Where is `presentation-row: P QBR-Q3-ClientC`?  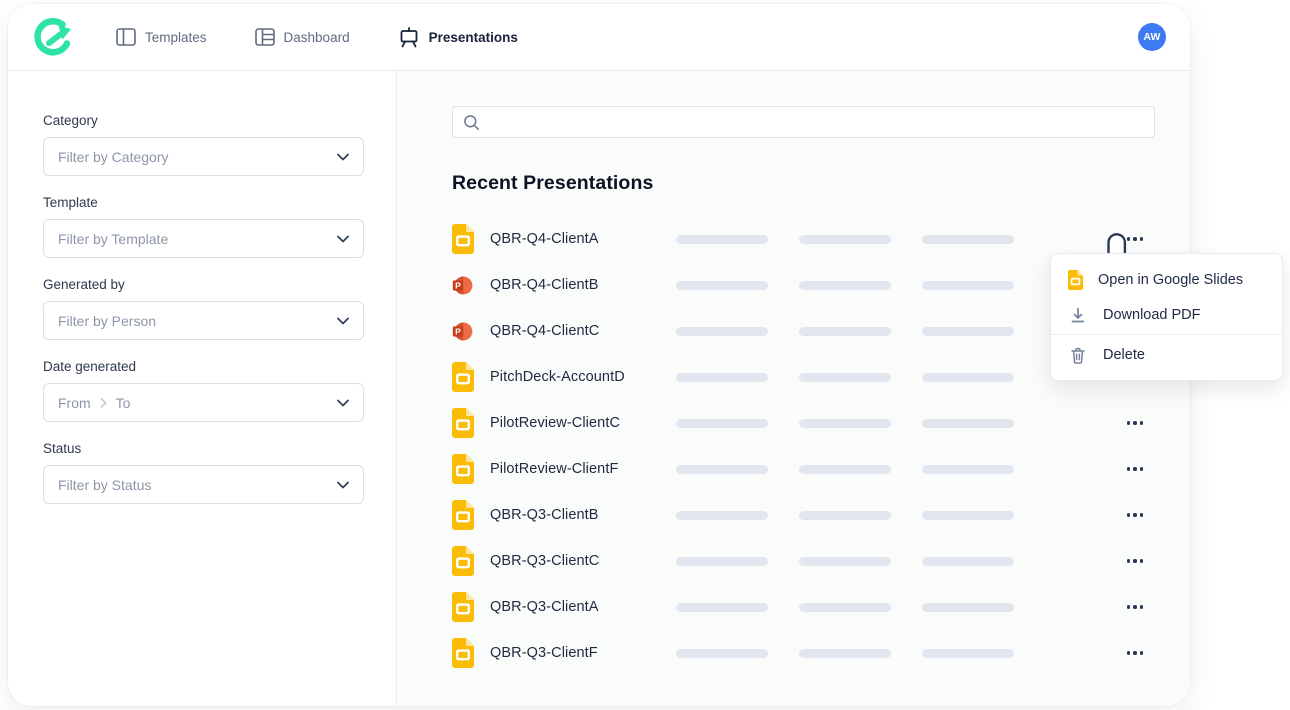 presentation-row: P QBR-Q3-ClientC is located at coordinates (803, 561).